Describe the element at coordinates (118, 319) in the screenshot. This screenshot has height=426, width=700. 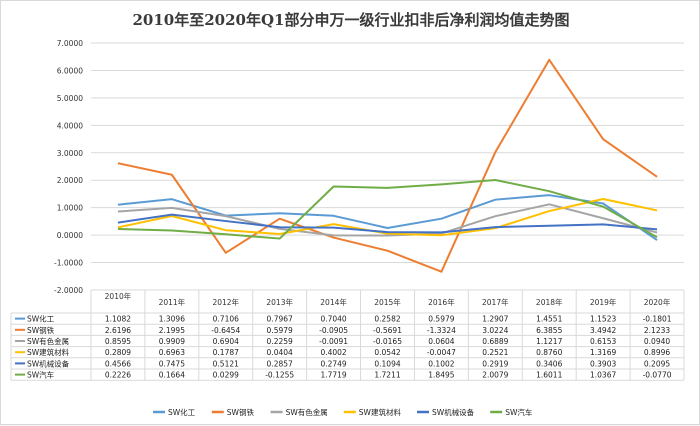
I see `table-cell-value: 1.1082` at that location.